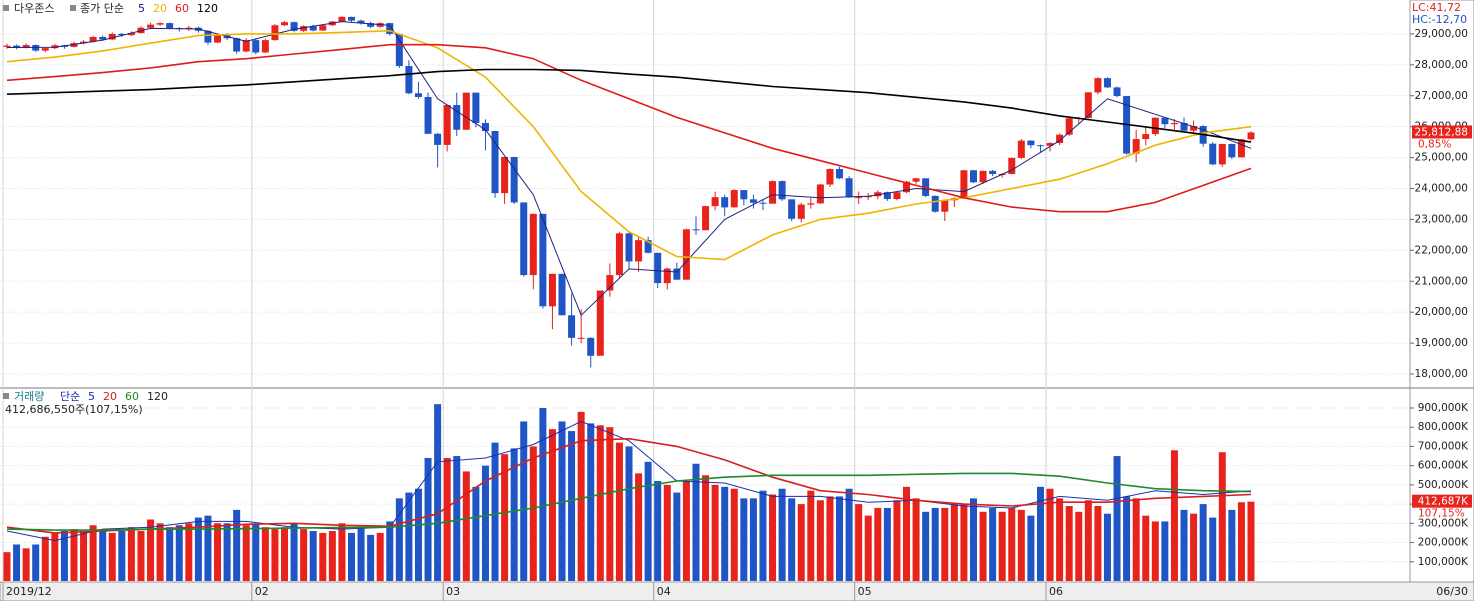 This screenshot has height=601, width=1474. Describe the element at coordinates (1443, 446) in the screenshot. I see `y-tick-label: 700,000K` at that location.